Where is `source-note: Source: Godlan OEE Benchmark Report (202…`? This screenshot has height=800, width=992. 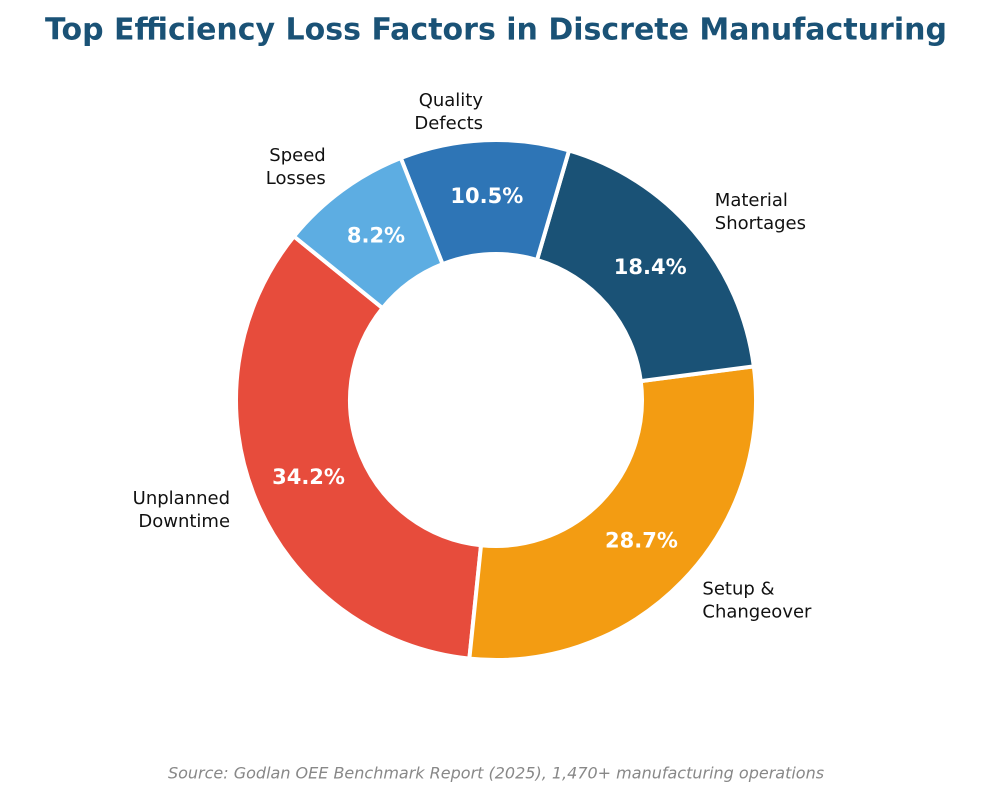 source-note: Source: Godlan OEE Benchmark Report (202… is located at coordinates (496, 773).